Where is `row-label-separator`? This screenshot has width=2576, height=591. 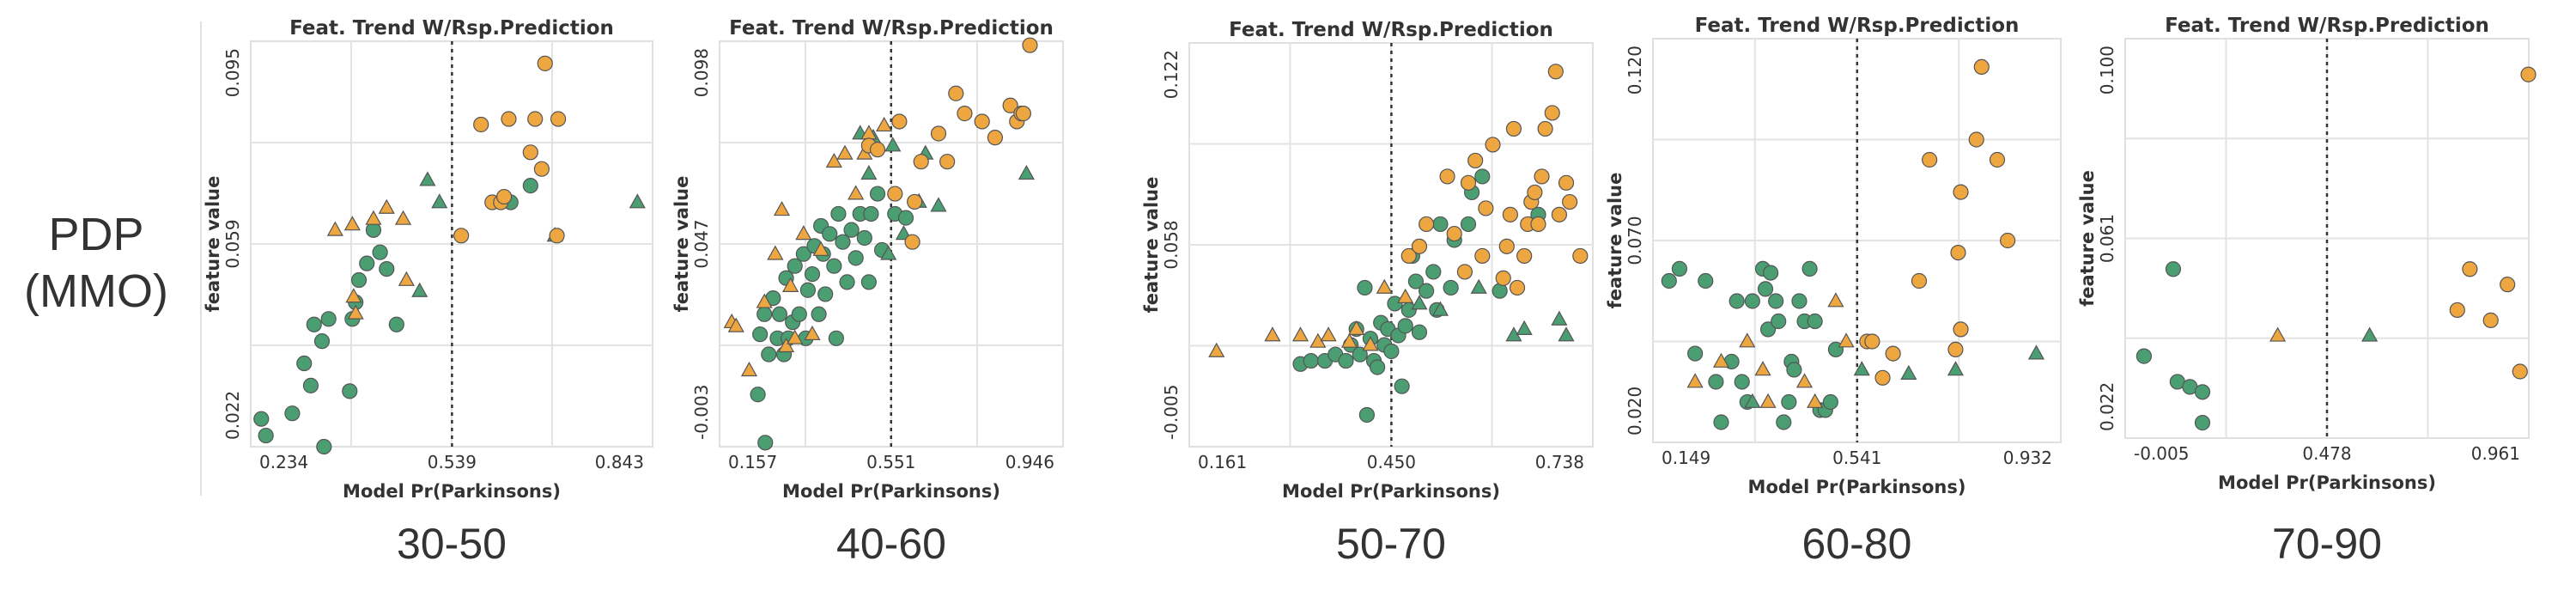 row-label-separator is located at coordinates (201, 258).